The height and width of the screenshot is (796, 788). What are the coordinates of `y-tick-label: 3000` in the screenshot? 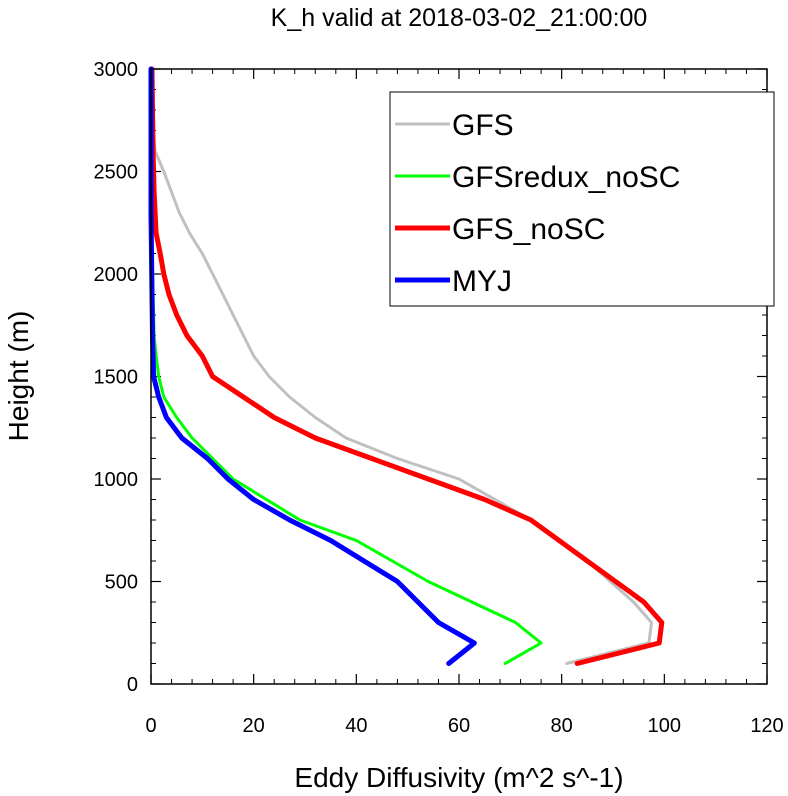 It's located at (116, 70).